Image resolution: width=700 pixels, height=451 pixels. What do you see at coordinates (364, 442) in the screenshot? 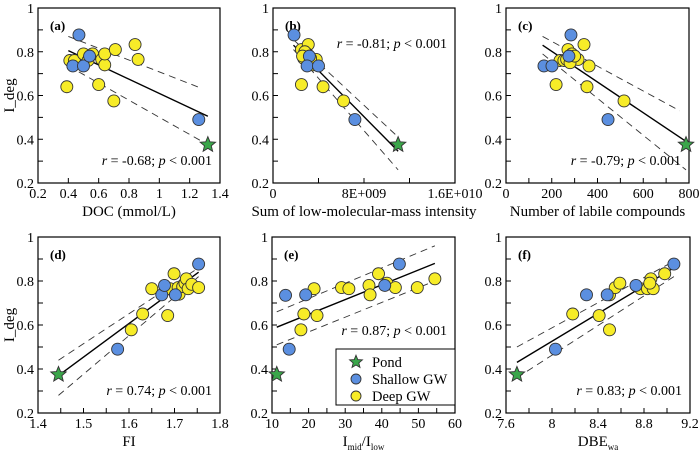
I see `x-axis-label: Imid/Ilow` at bounding box center [364, 442].